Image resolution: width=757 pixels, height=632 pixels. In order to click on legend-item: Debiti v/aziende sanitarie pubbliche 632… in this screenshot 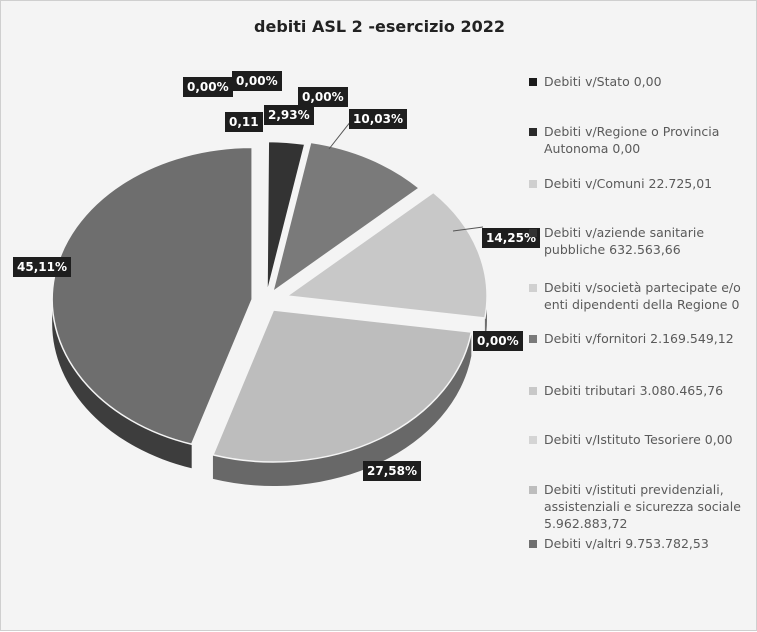, I will do `click(641, 241)`.